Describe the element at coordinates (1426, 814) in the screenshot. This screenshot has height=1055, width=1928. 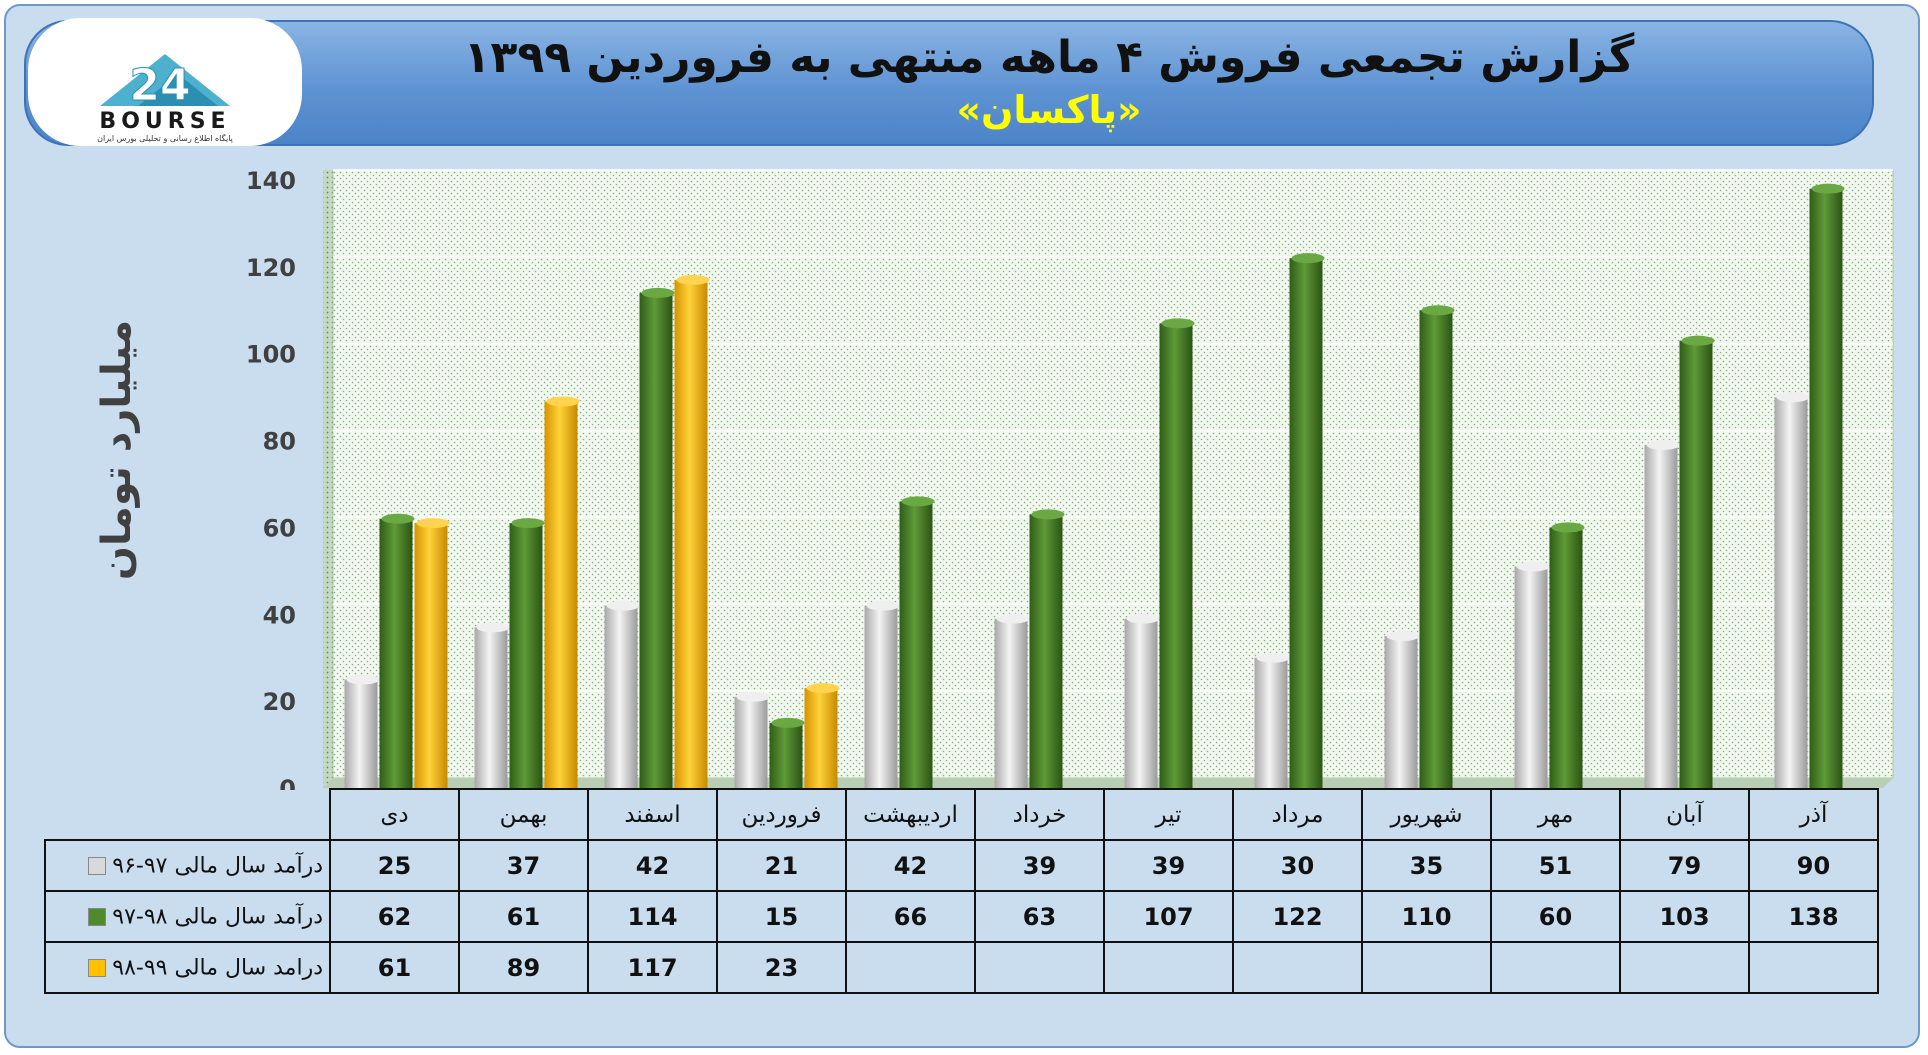
I see `table-month-header: شهریور` at that location.